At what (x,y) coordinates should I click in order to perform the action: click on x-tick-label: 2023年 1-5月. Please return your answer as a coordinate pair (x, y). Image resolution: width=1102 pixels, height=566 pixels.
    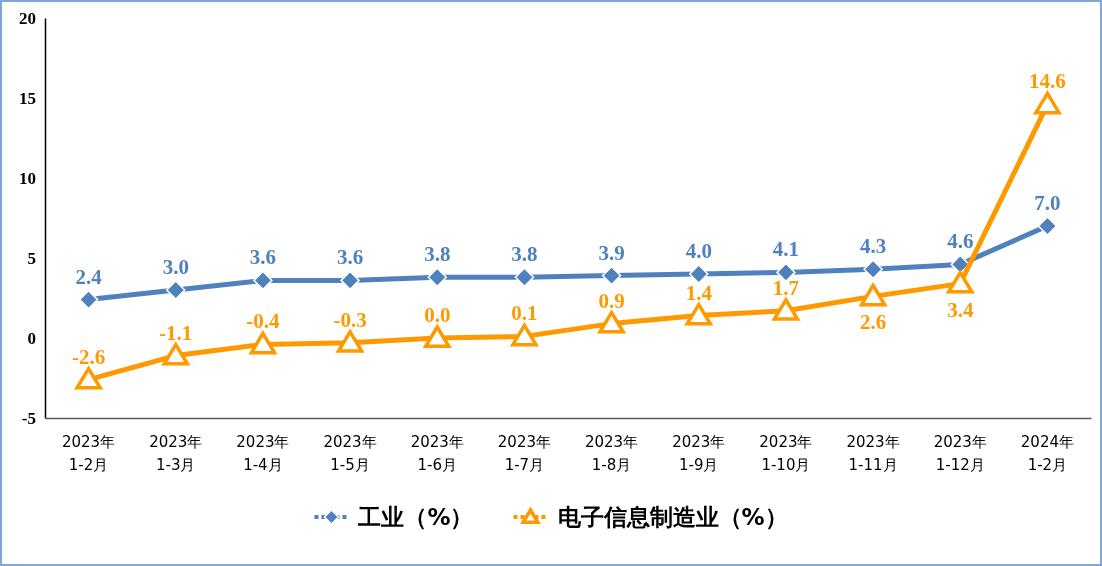
    Looking at the image, I should click on (350, 453).